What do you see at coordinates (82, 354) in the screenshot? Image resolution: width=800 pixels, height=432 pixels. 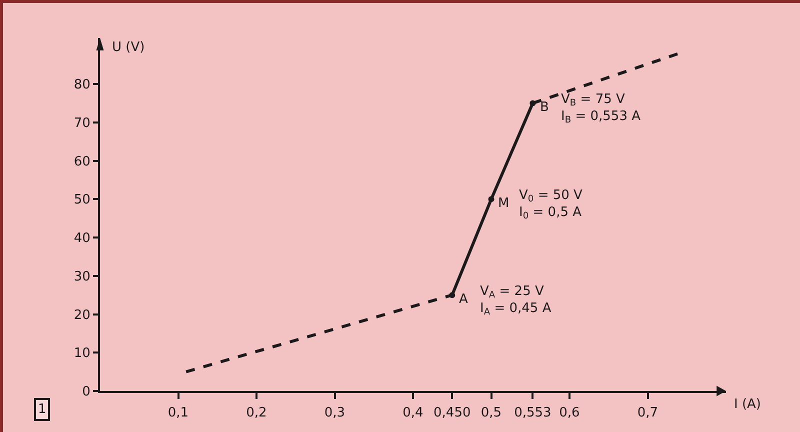 I see `y-tick-label: 10` at bounding box center [82, 354].